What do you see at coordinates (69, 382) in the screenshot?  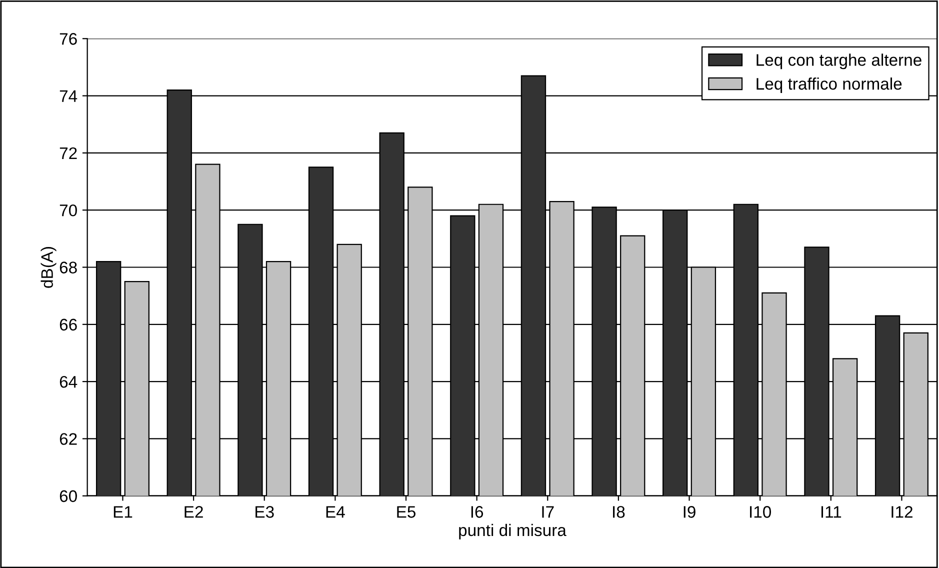 I see `y-tick-label: 64` at bounding box center [69, 382].